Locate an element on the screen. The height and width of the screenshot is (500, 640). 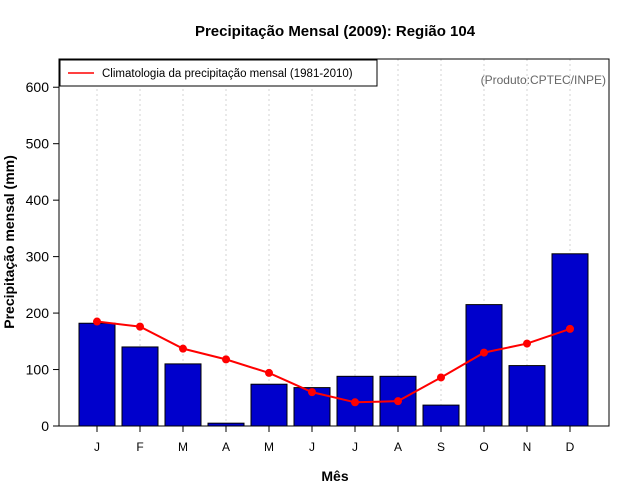
x-tick-label: F is located at coordinates (139, 447).